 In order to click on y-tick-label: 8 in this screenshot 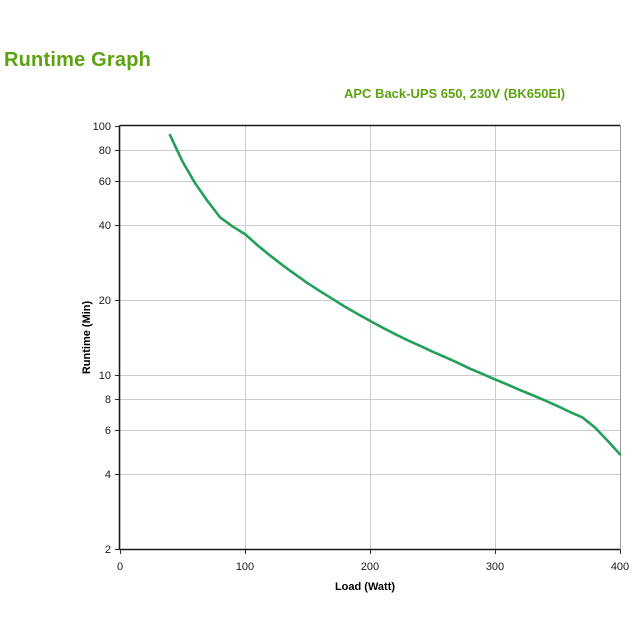, I will do `click(108, 400)`.